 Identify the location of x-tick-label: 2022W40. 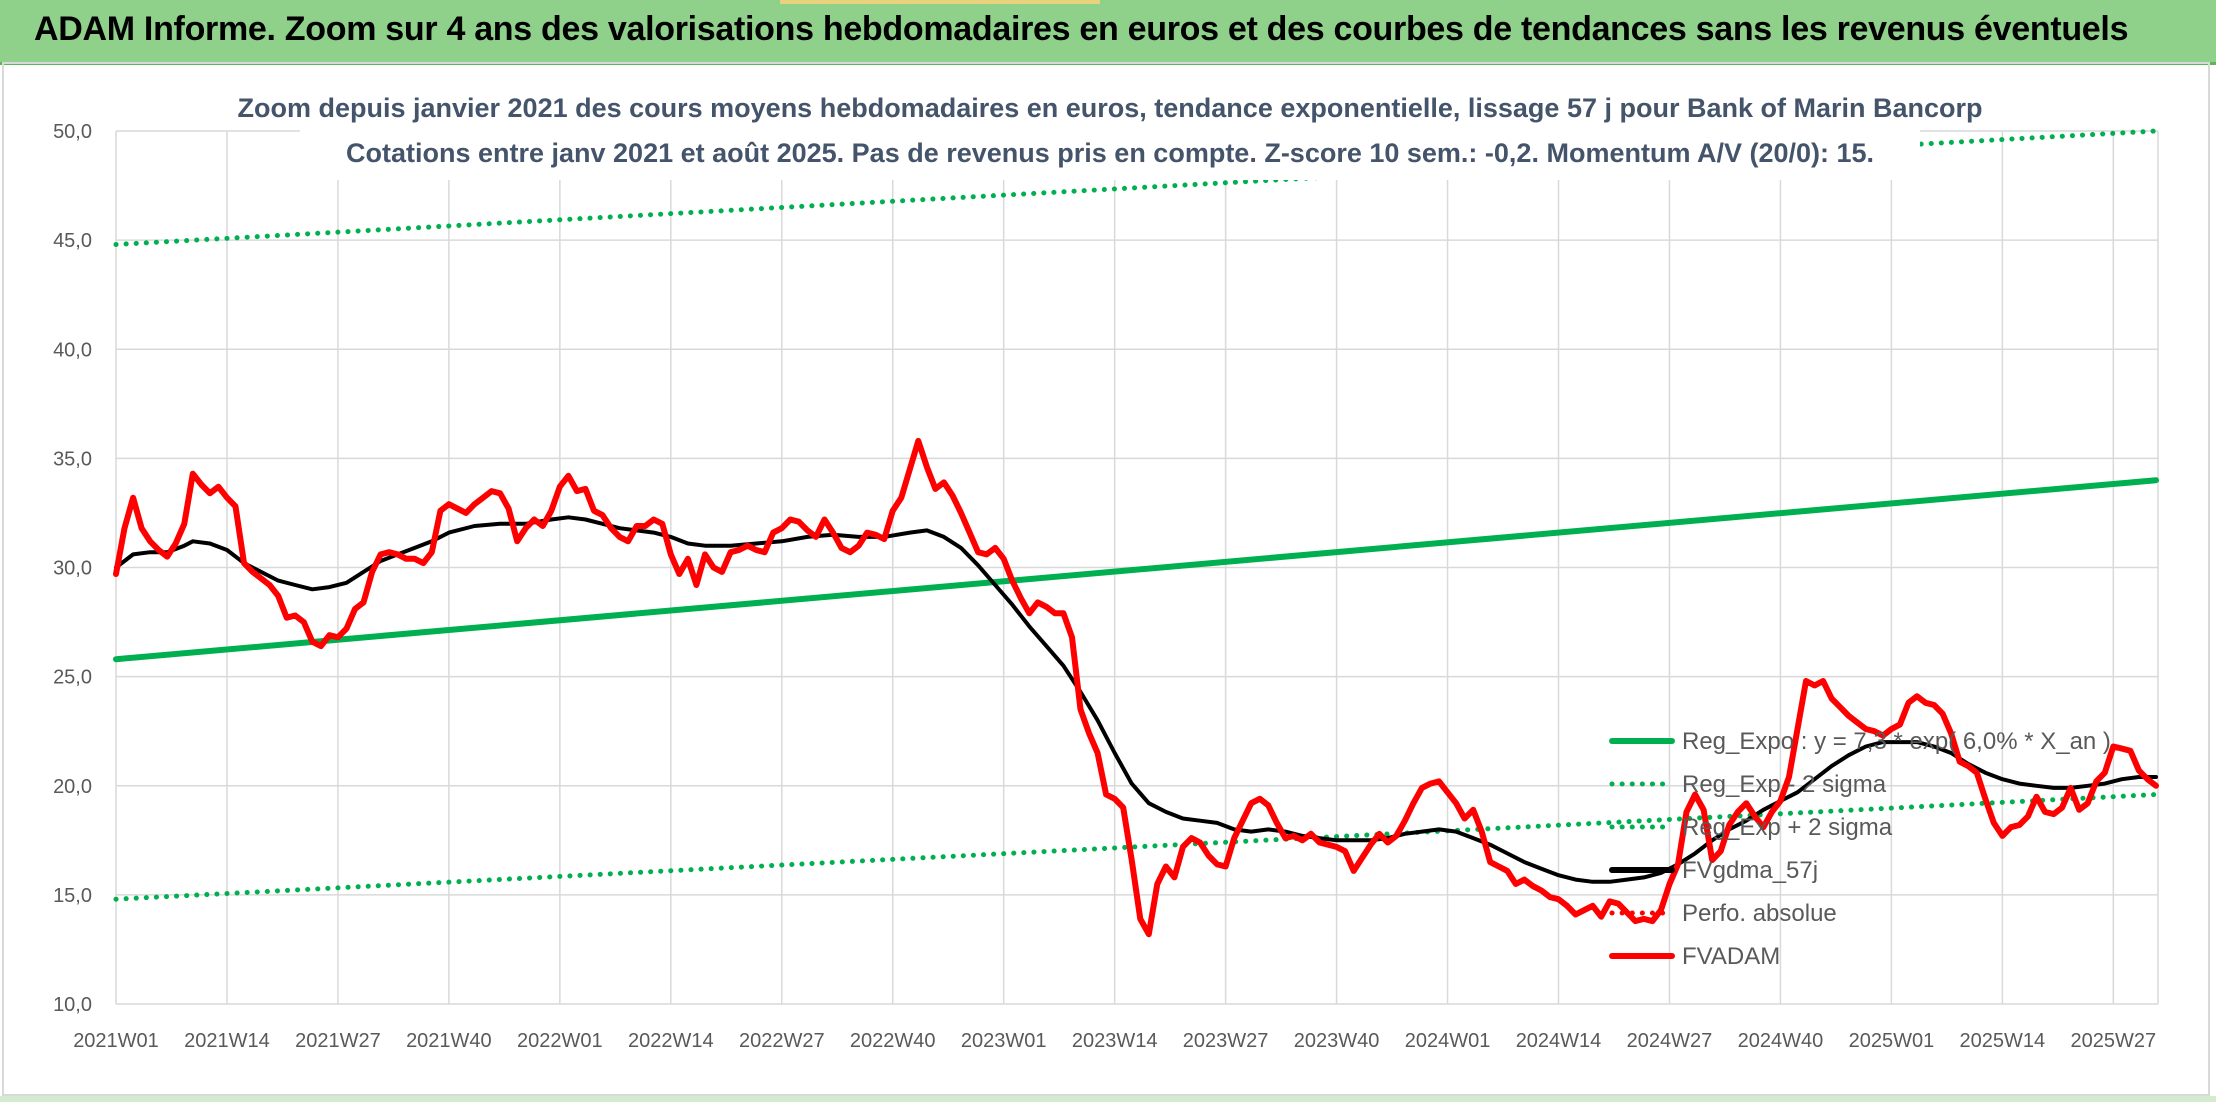
(893, 1041).